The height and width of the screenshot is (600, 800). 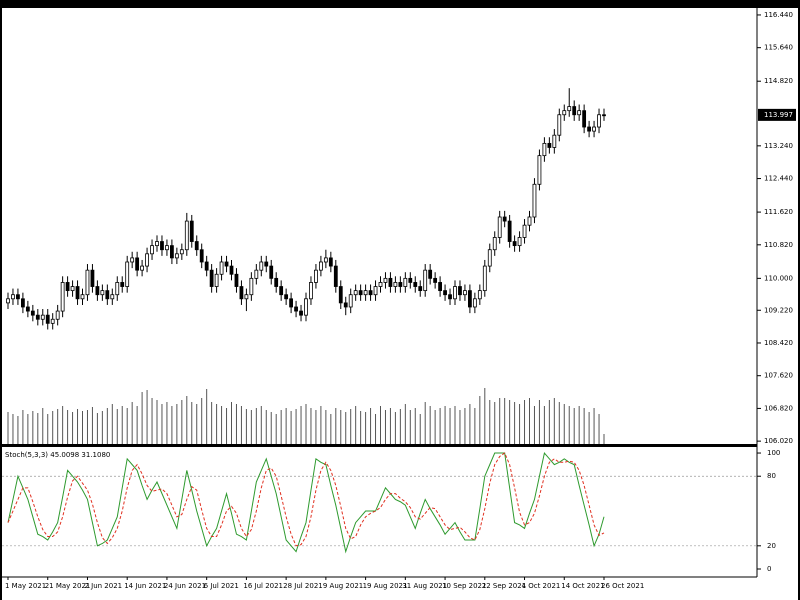 I want to click on price-tag-label: 113.997, so click(x=778, y=115).